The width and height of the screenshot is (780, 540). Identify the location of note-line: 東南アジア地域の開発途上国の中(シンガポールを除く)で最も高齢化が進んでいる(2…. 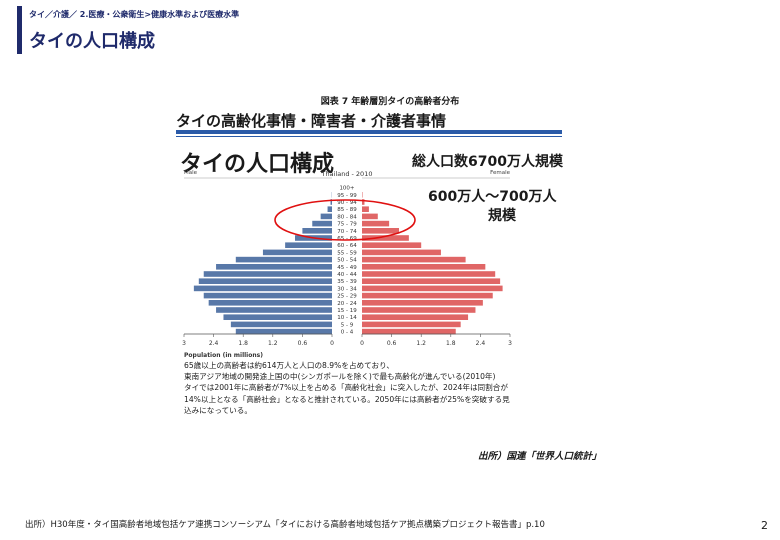
(340, 377).